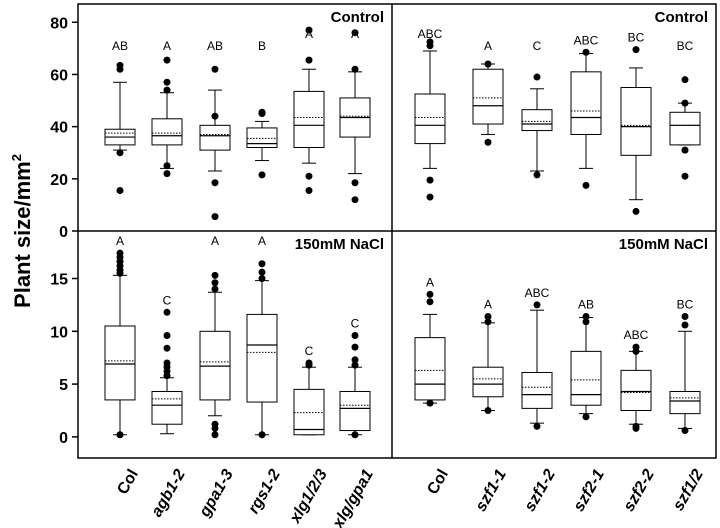 The height and width of the screenshot is (528, 720). What do you see at coordinates (685, 109) in the screenshot?
I see `box-tr-5: BC` at bounding box center [685, 109].